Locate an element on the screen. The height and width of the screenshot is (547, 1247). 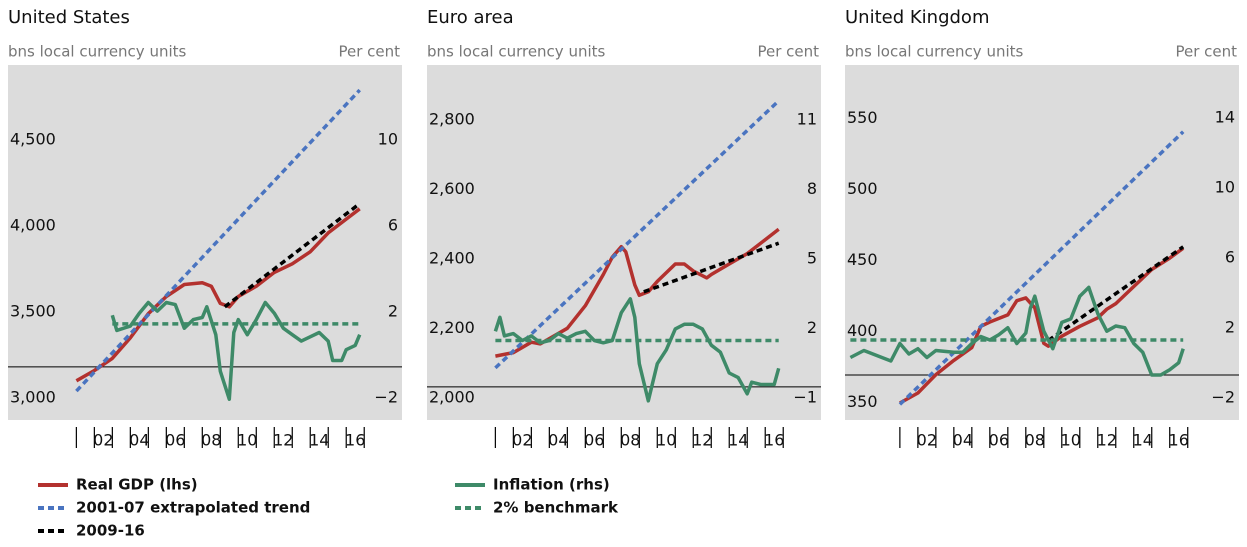
y-tick-label: 450 is located at coordinates (862, 259).